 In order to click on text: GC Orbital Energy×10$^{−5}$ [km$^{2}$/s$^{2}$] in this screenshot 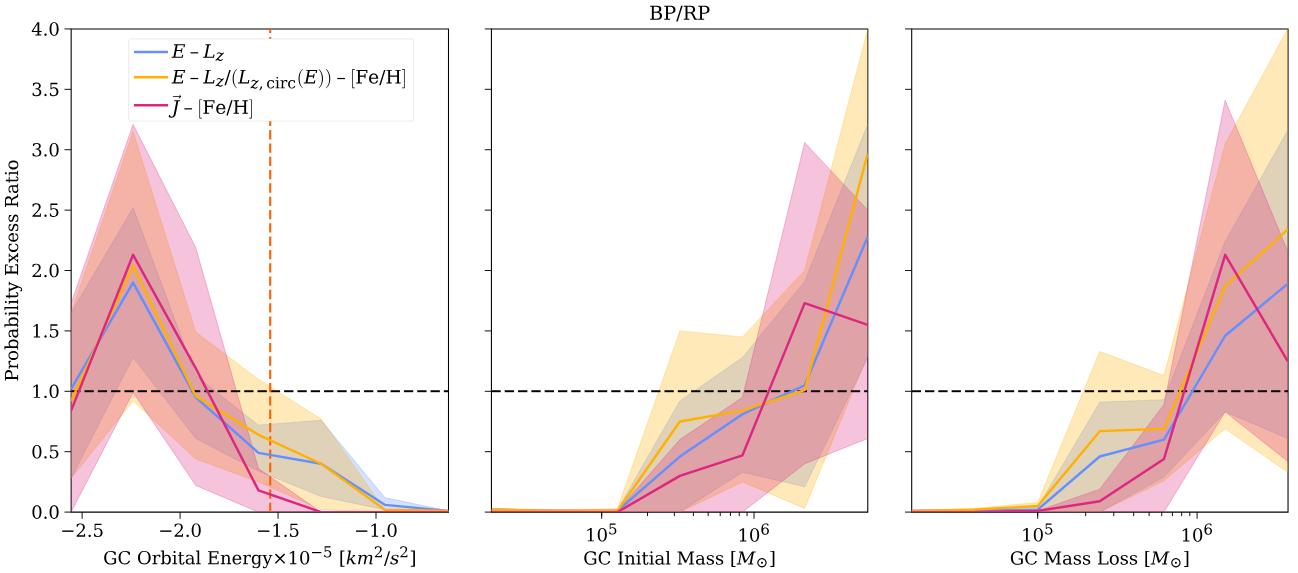, I will do `click(259, 557)`.